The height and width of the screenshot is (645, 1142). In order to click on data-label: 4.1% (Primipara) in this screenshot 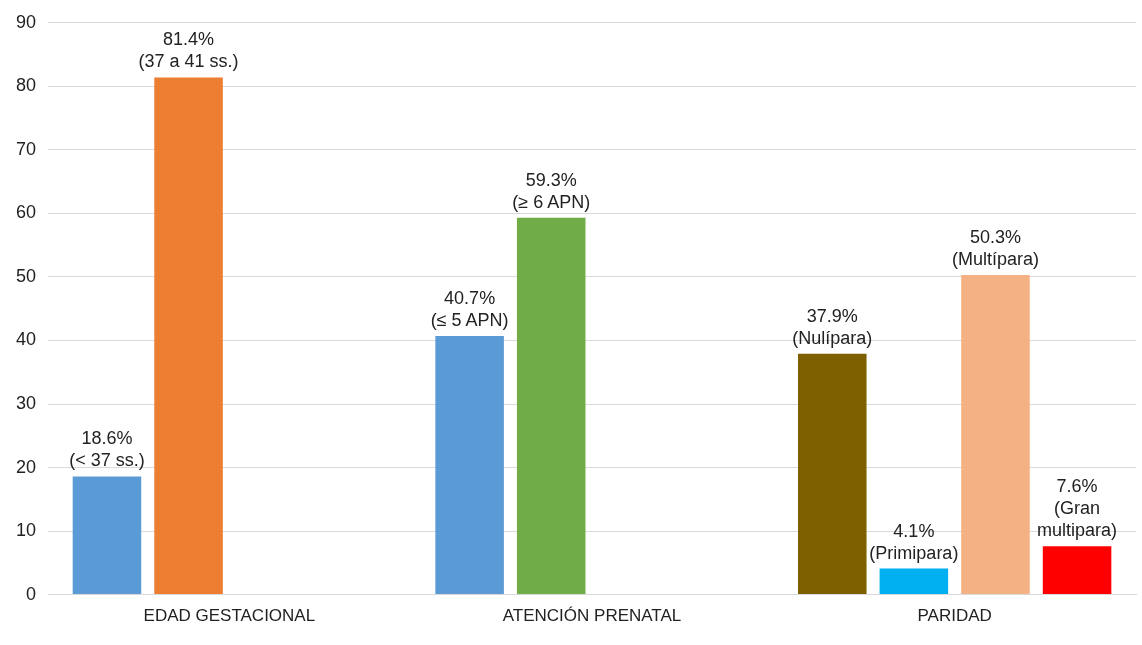, I will do `click(914, 541)`.